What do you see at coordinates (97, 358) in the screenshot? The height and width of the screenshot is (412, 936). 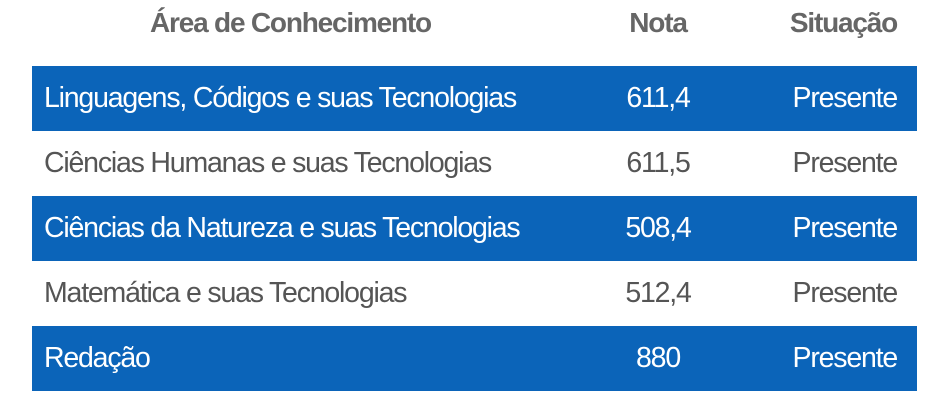 I see `row-area: Redação` at bounding box center [97, 358].